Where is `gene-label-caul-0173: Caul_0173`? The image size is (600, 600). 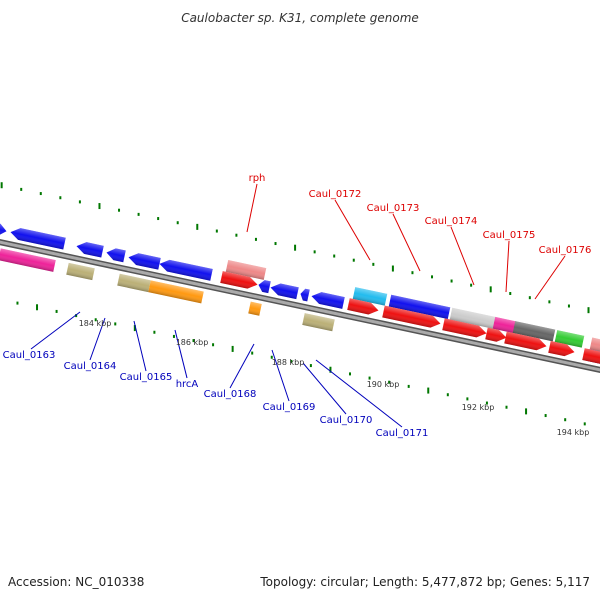
gene-label-caul-0173: Caul_0173 is located at coordinates (393, 208).